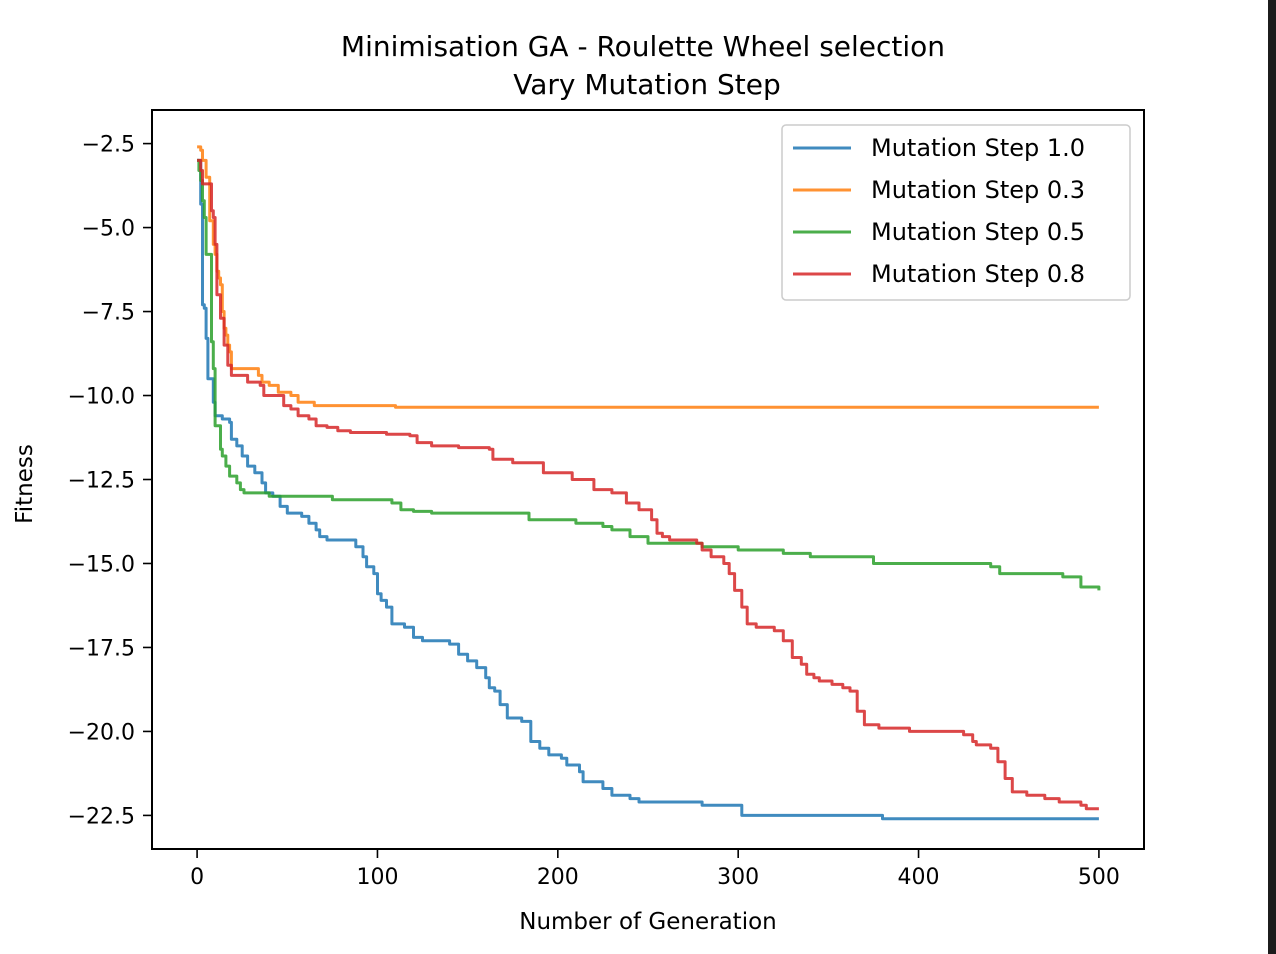 This screenshot has width=1276, height=954. What do you see at coordinates (108, 145) in the screenshot?
I see `y-tick-label: −2.5` at bounding box center [108, 145].